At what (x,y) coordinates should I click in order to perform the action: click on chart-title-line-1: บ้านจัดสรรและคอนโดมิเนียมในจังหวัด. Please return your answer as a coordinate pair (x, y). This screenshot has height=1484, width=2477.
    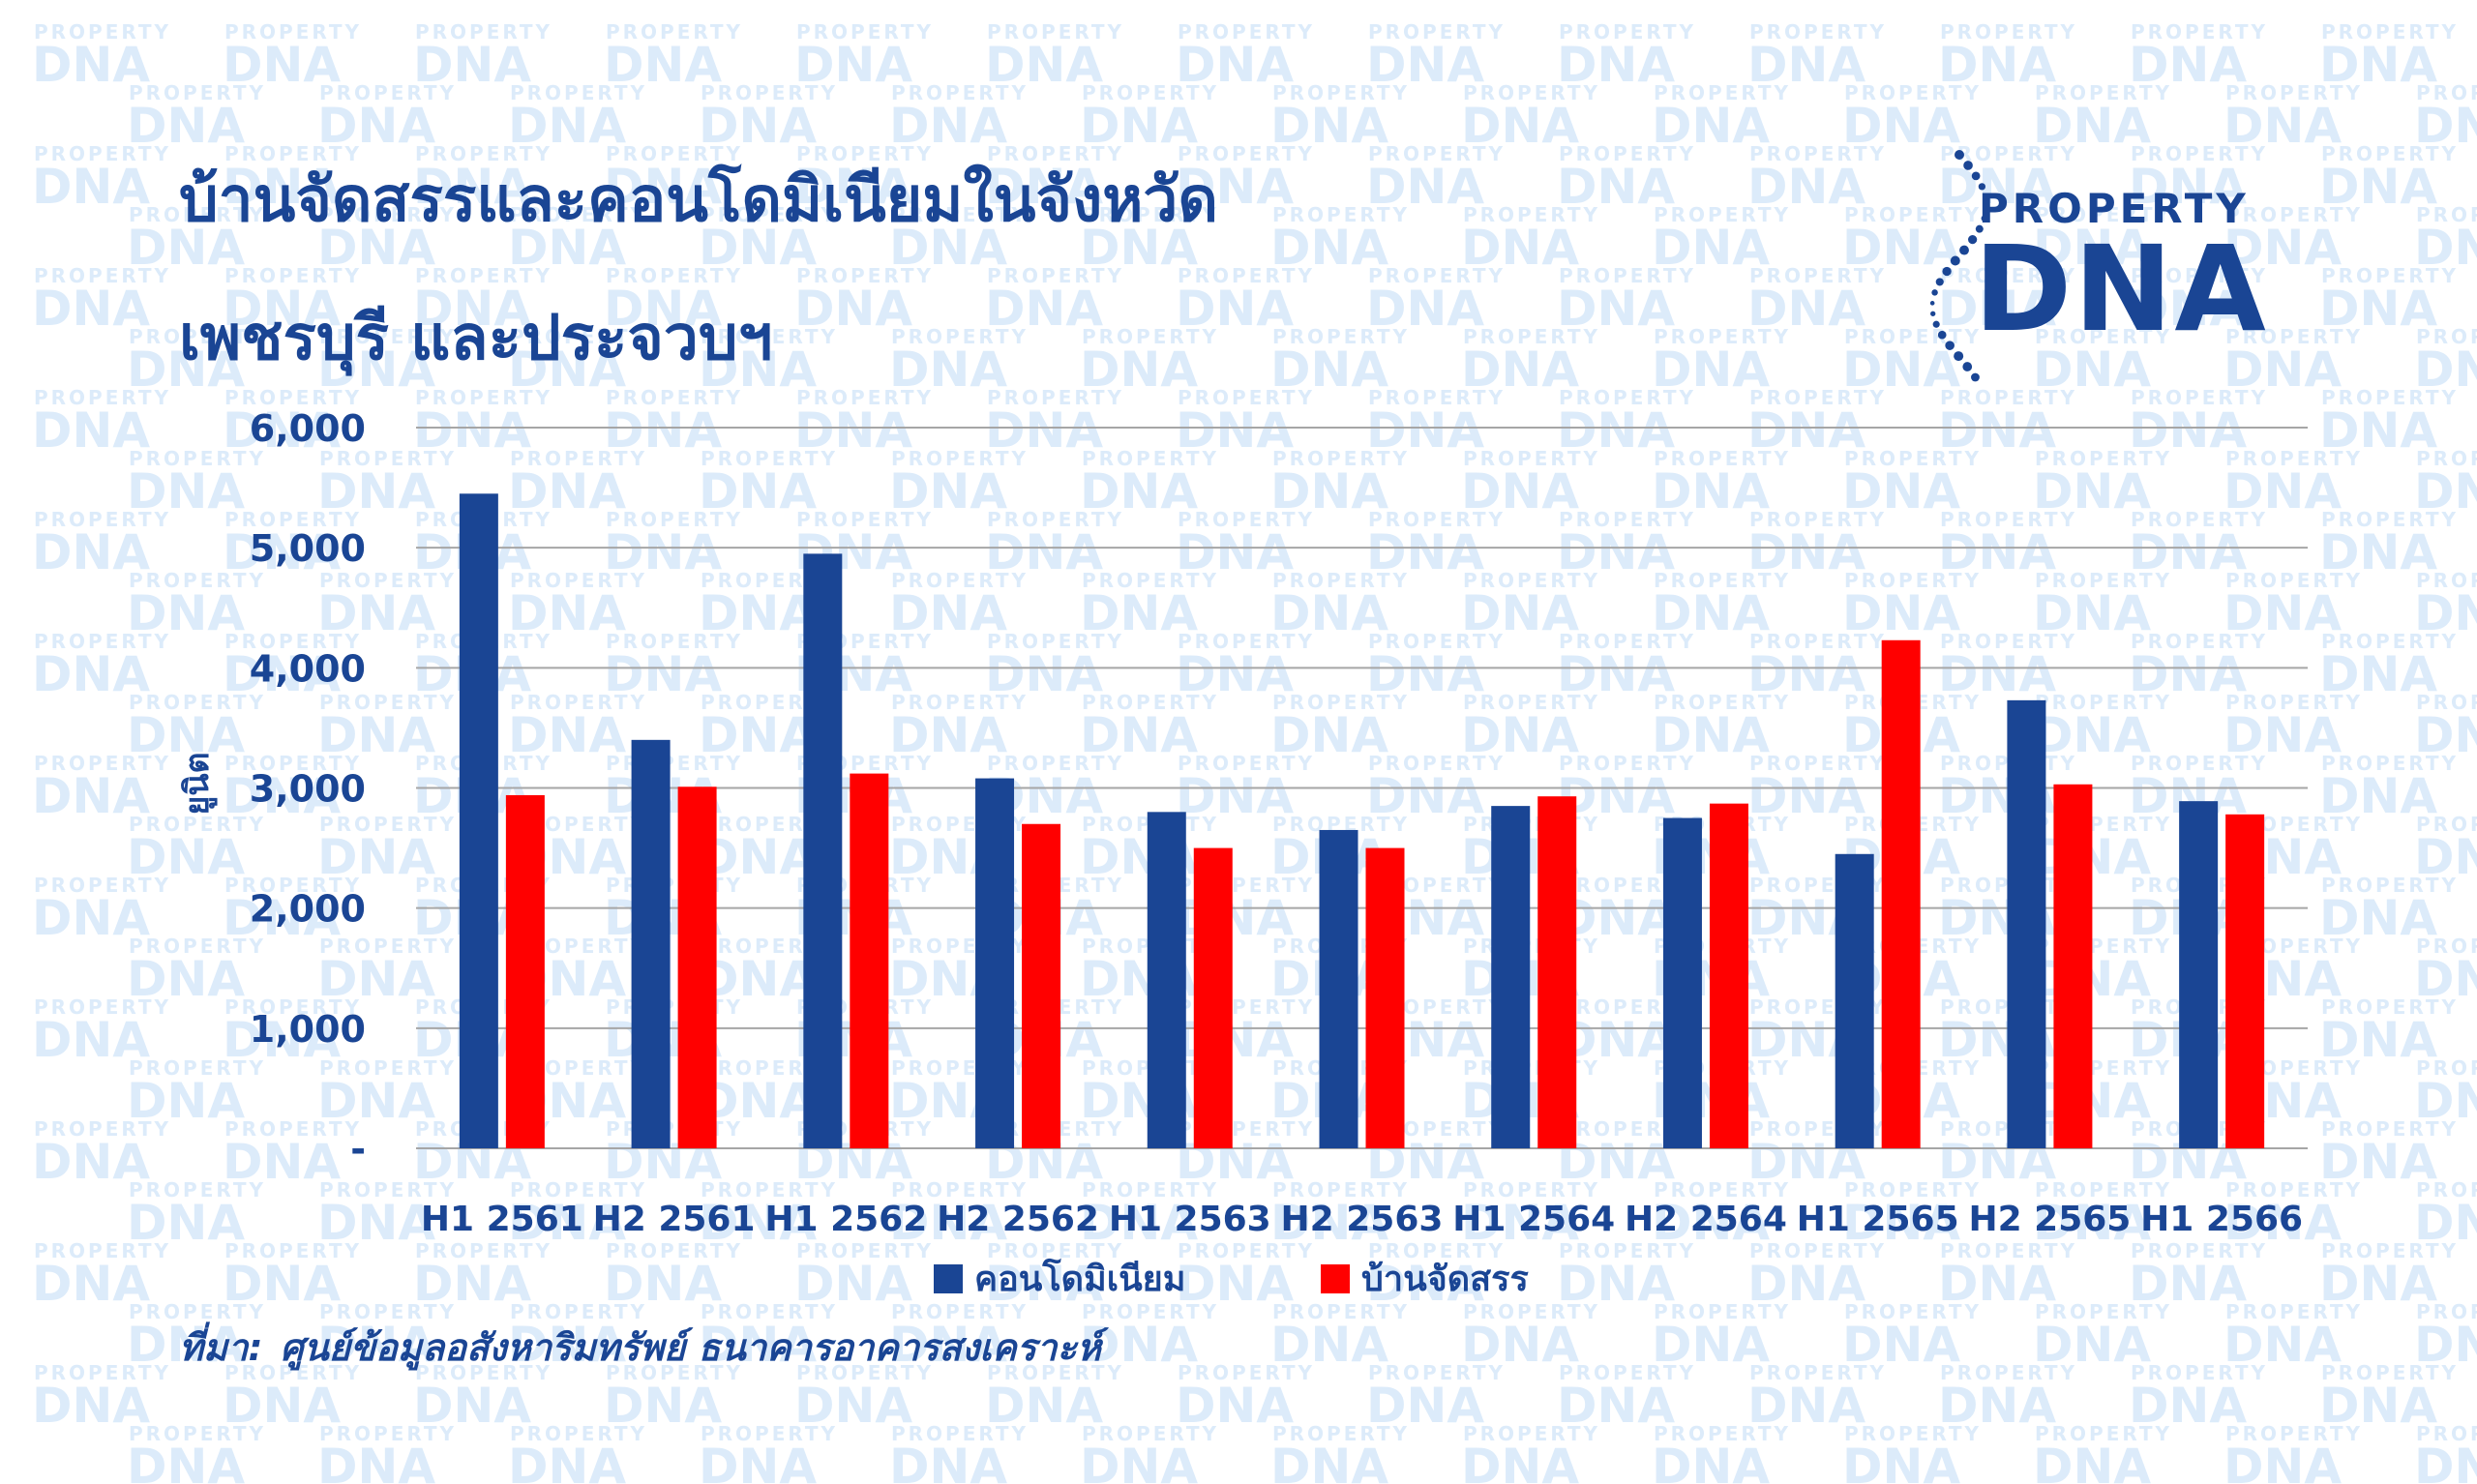
    Looking at the image, I should click on (698, 200).